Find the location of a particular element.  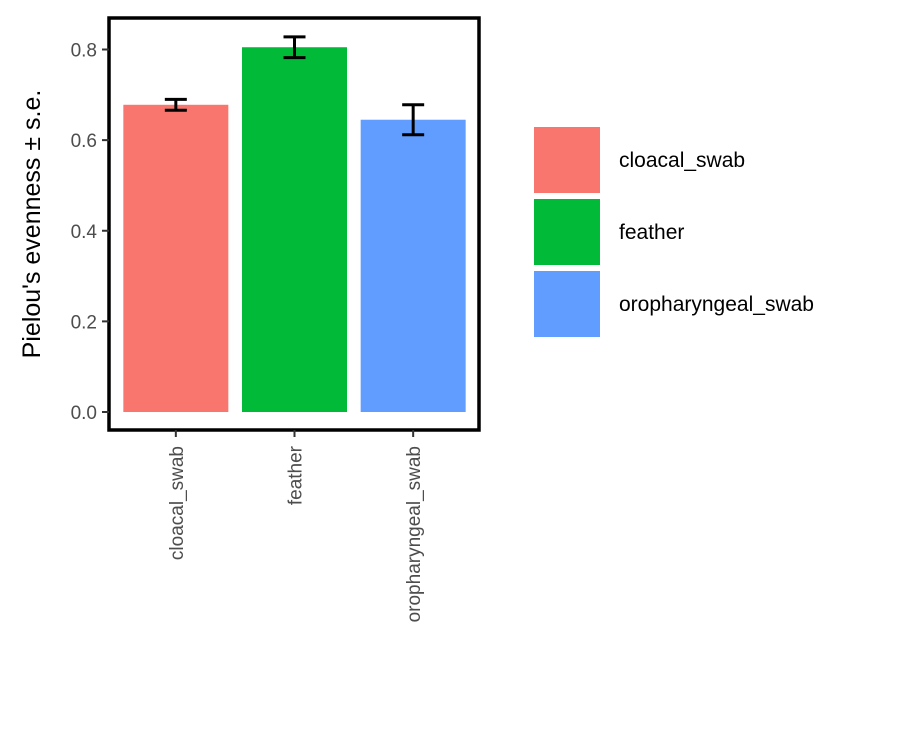

x-tick-label: cloacal_swab is located at coordinates (177, 503).